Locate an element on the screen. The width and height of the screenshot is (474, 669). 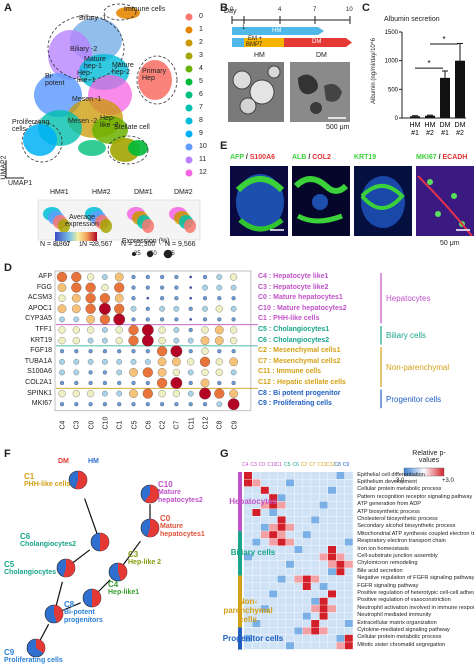
go-term-12: Chylomicron remodeling is located at coordinates (387, 563).